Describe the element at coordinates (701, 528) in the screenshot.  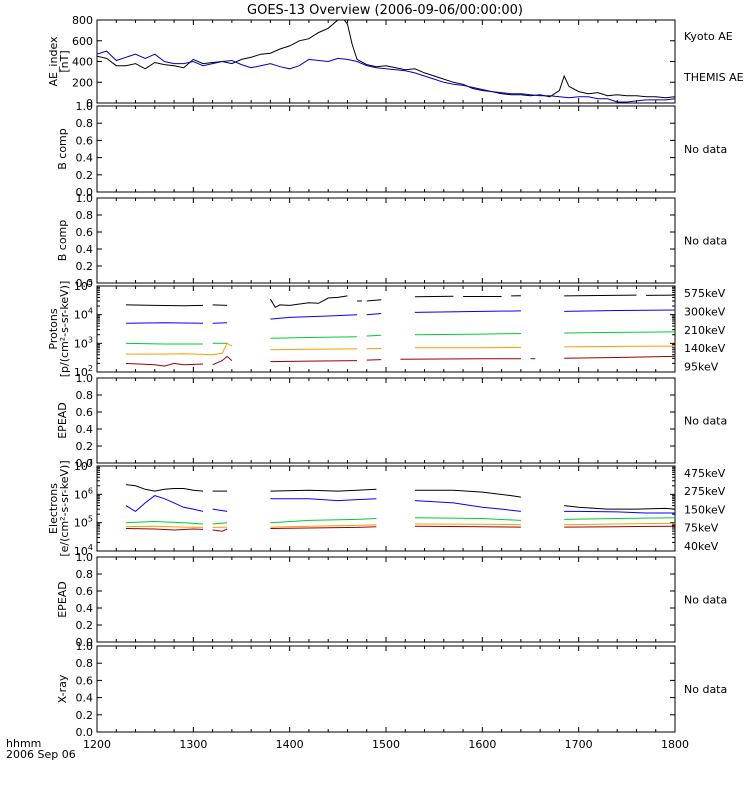
I see `legend-entry: 75keV` at that location.